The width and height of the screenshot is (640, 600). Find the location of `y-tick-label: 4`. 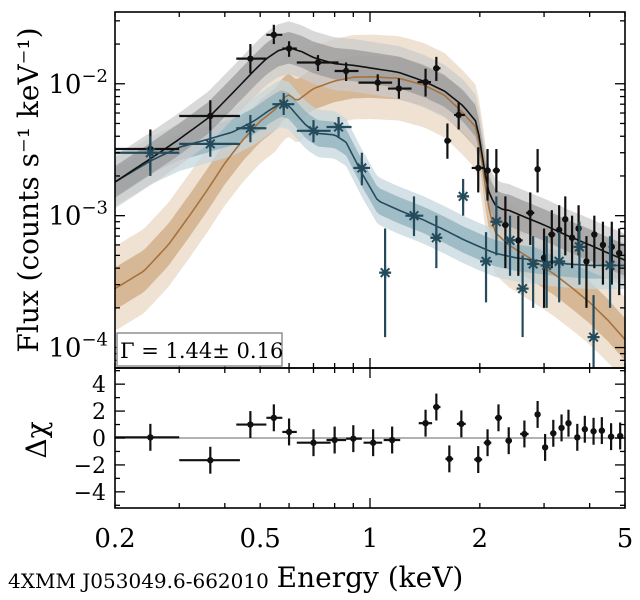

y-tick-label: 4 is located at coordinates (99, 385).